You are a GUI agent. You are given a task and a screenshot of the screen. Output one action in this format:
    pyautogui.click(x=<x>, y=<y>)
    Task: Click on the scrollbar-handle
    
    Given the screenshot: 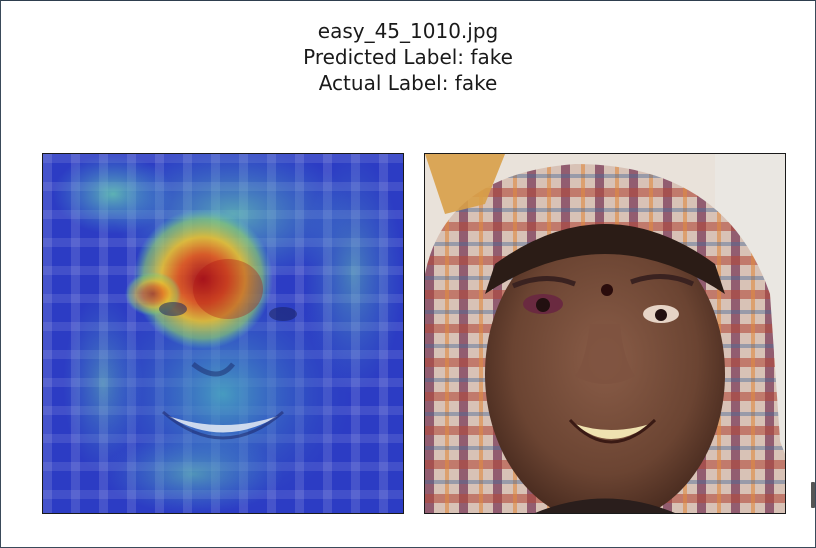 What is the action you would take?
    pyautogui.click(x=813, y=495)
    